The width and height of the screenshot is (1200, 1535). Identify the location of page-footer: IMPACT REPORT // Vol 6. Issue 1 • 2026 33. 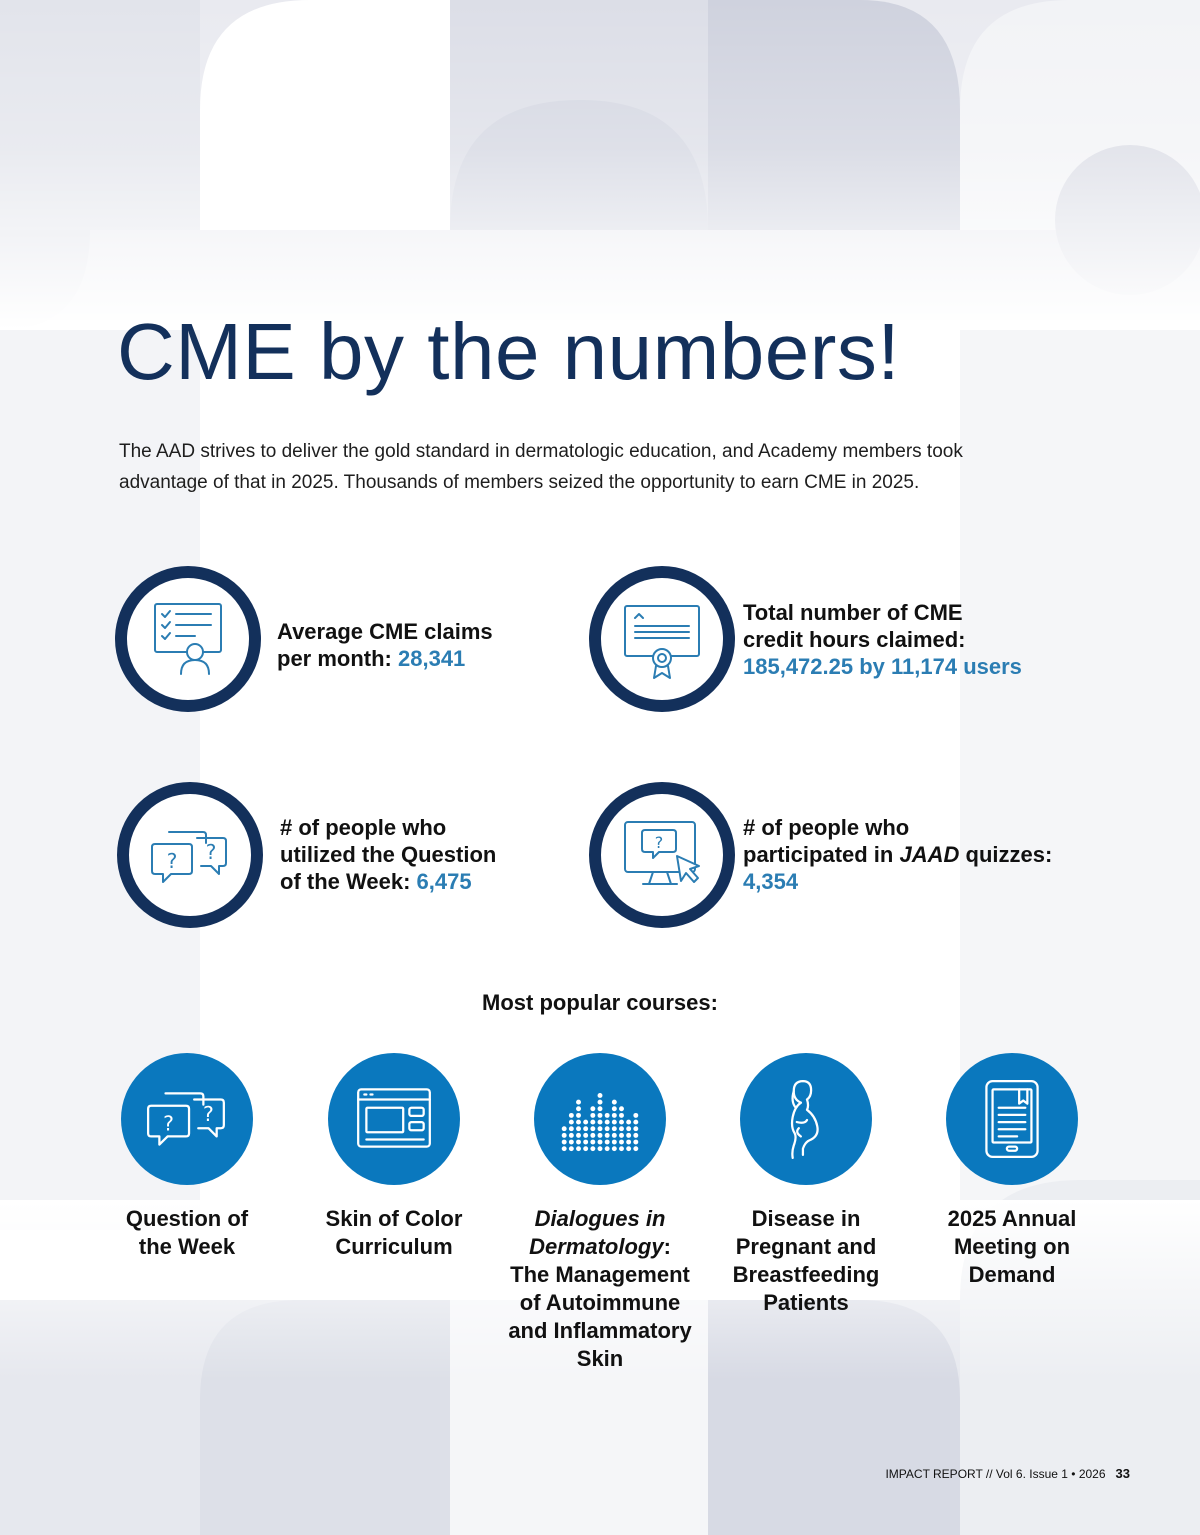
(1007, 1473).